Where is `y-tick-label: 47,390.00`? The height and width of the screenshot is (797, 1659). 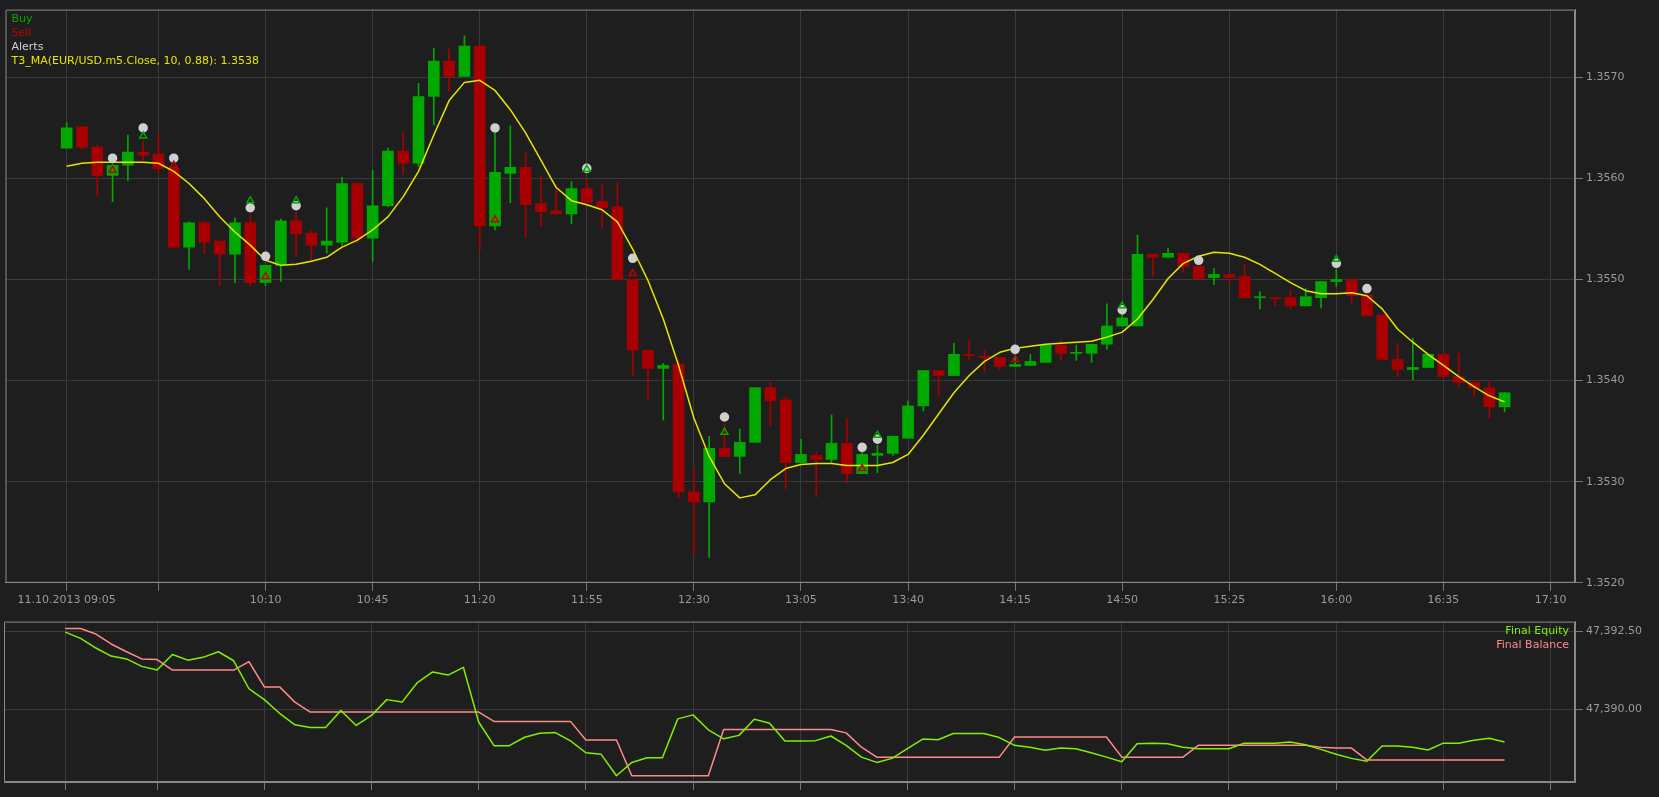
y-tick-label: 47,390.00 is located at coordinates (1614, 709).